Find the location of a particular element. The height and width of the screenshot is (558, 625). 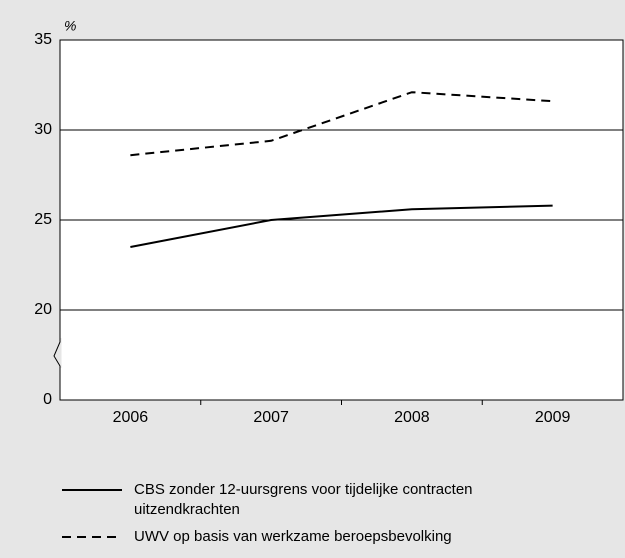

y-tick-label: 20 is located at coordinates (43, 309).